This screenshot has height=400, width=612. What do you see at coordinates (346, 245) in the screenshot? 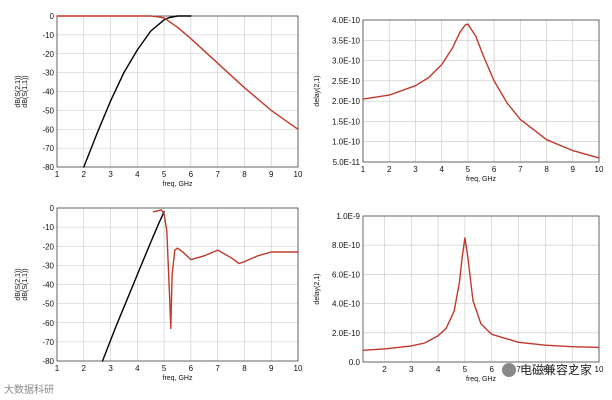
I see `y-tick-label: 8.0E-10` at bounding box center [346, 245].